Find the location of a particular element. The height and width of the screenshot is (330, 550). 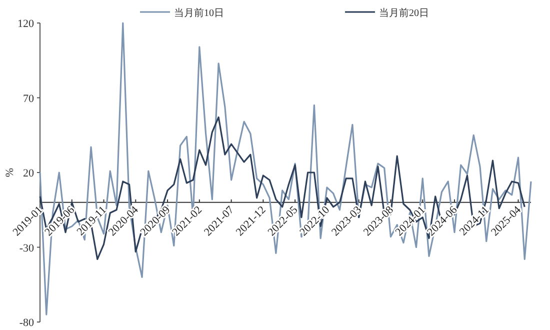

legend-label: 当月前10日 is located at coordinates (199, 13).